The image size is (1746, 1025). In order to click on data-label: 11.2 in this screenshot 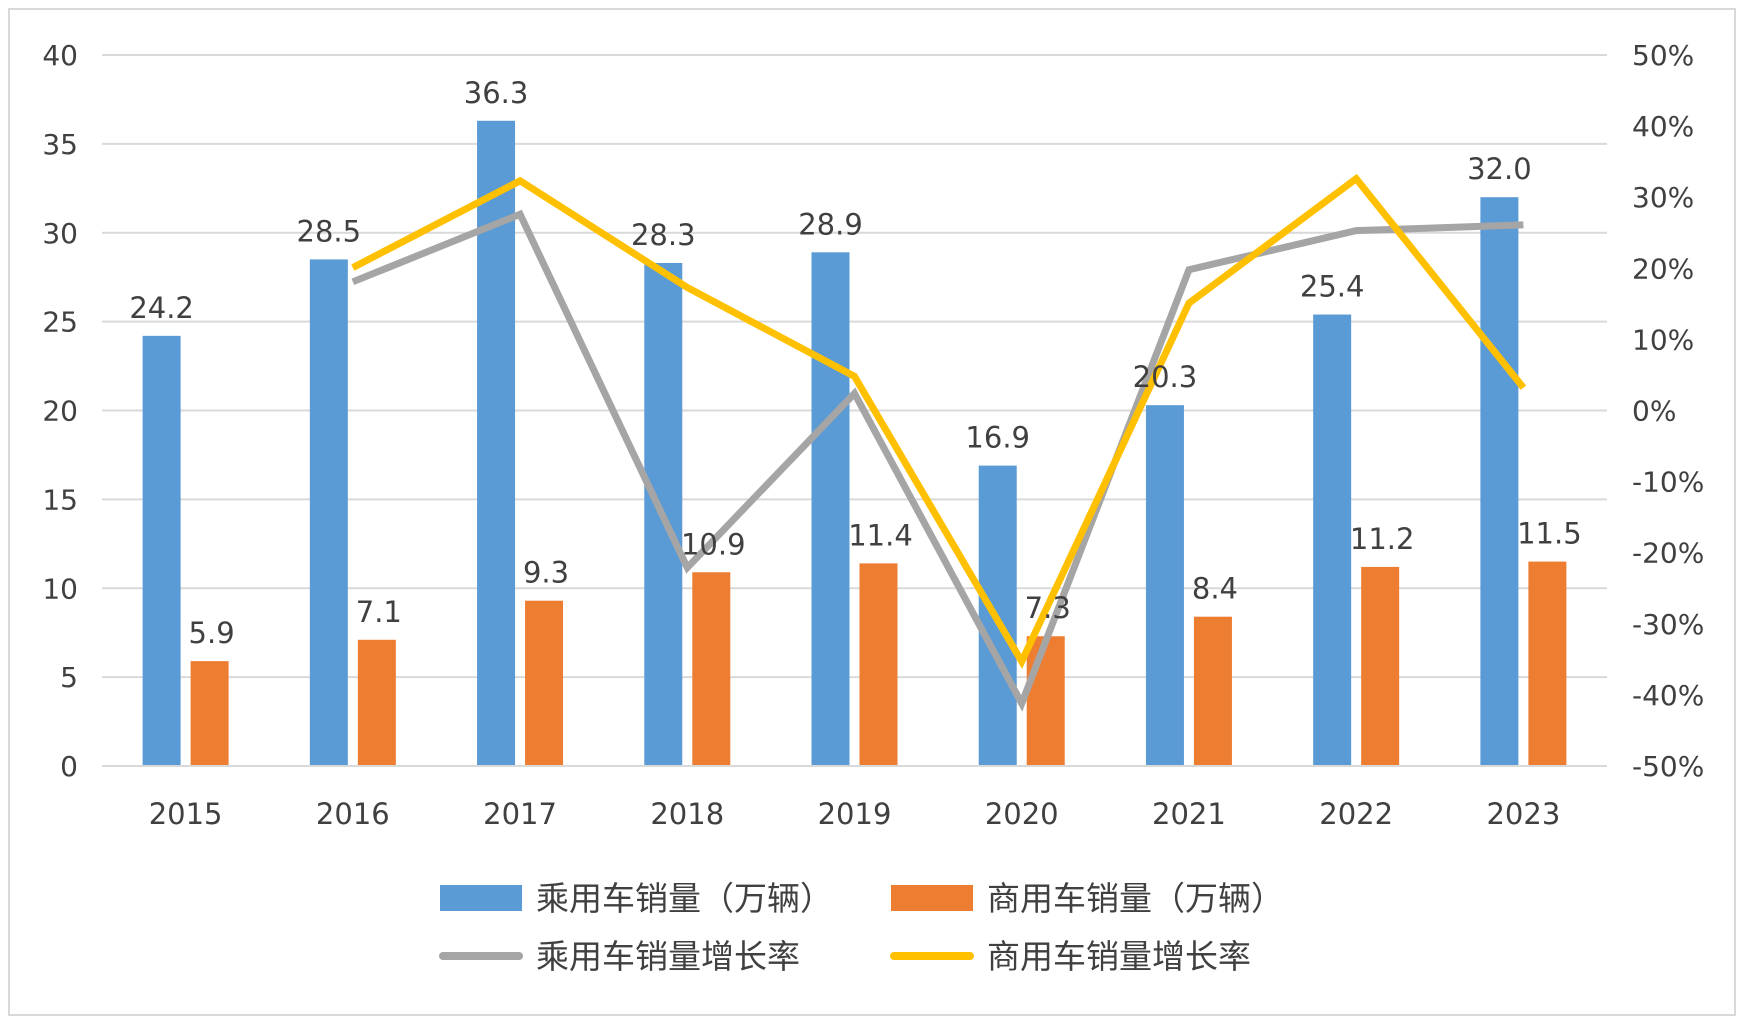, I will do `click(1382, 539)`.